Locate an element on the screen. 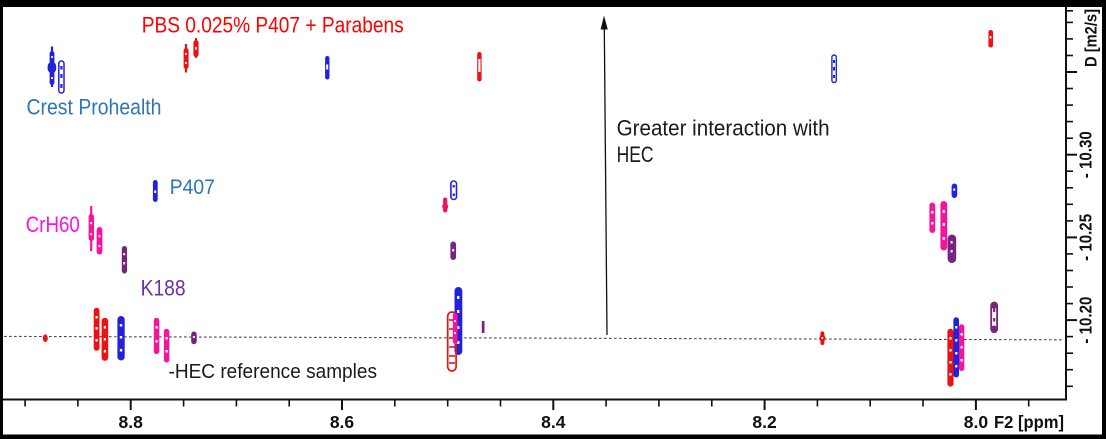 This screenshot has height=439, width=1106. svg-text: 8.6 is located at coordinates (342, 422).